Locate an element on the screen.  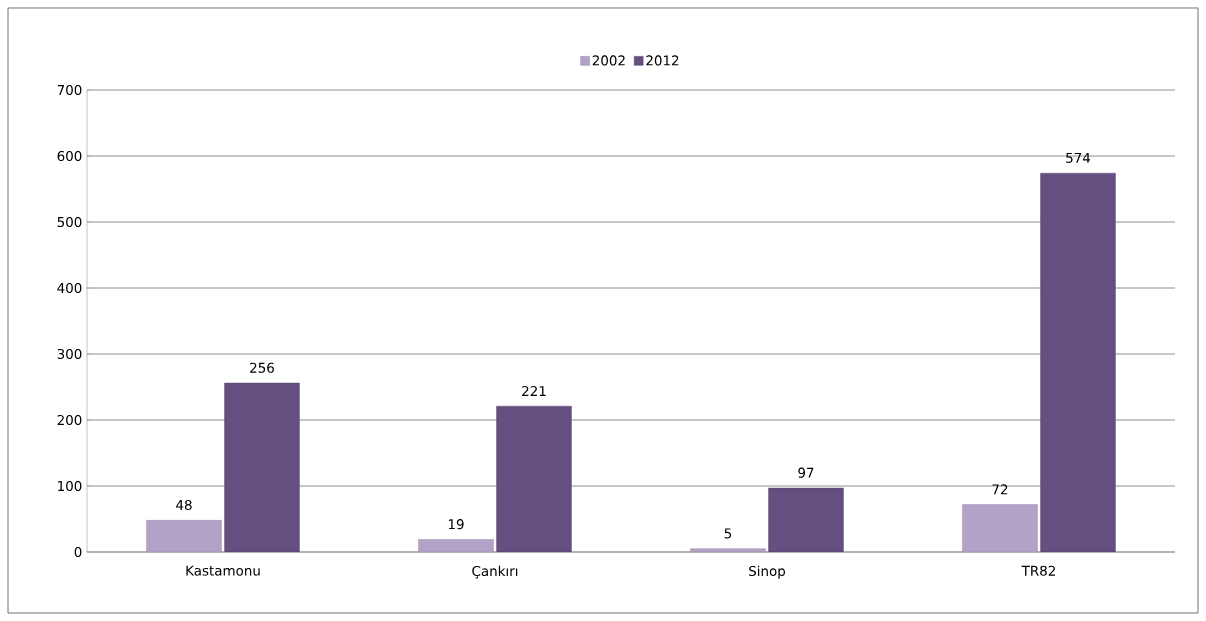
y-tick-label: 300 is located at coordinates (69, 354).